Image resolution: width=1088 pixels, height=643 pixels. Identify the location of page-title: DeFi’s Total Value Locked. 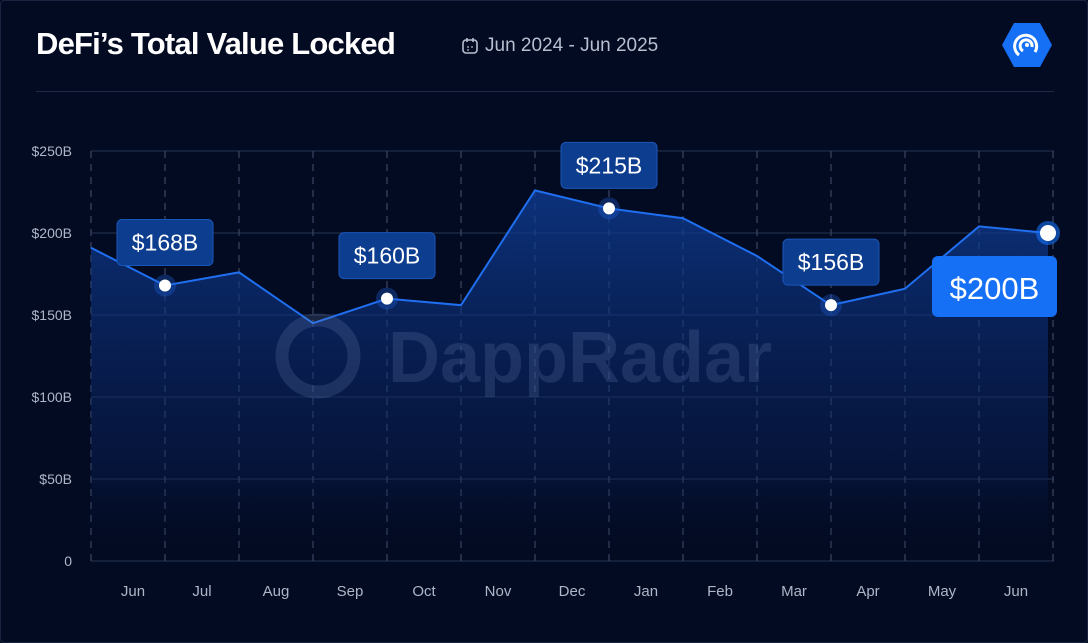
(216, 43).